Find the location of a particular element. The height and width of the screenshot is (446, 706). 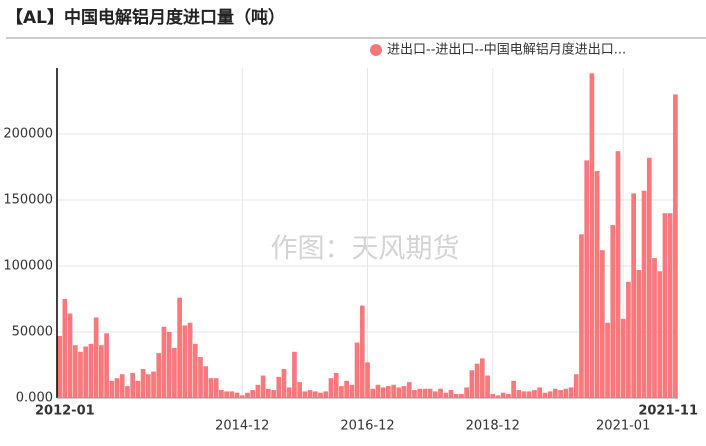

chart-title: 【AL】中国电解铝月度进口量（吨） is located at coordinates (145, 17).